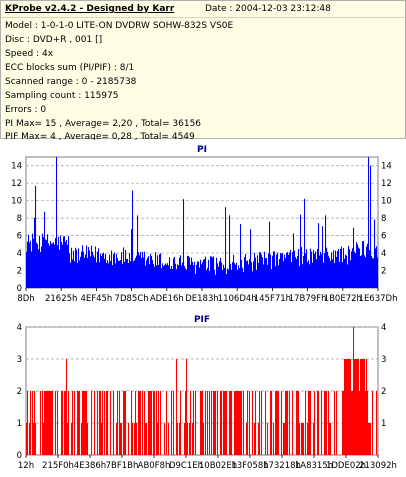 Image resolution: width=406 pixels, height=477 pixels. What do you see at coordinates (54, 40) in the screenshot?
I see `info-disc: Disc : DVD+R , 001 []` at bounding box center [54, 40].